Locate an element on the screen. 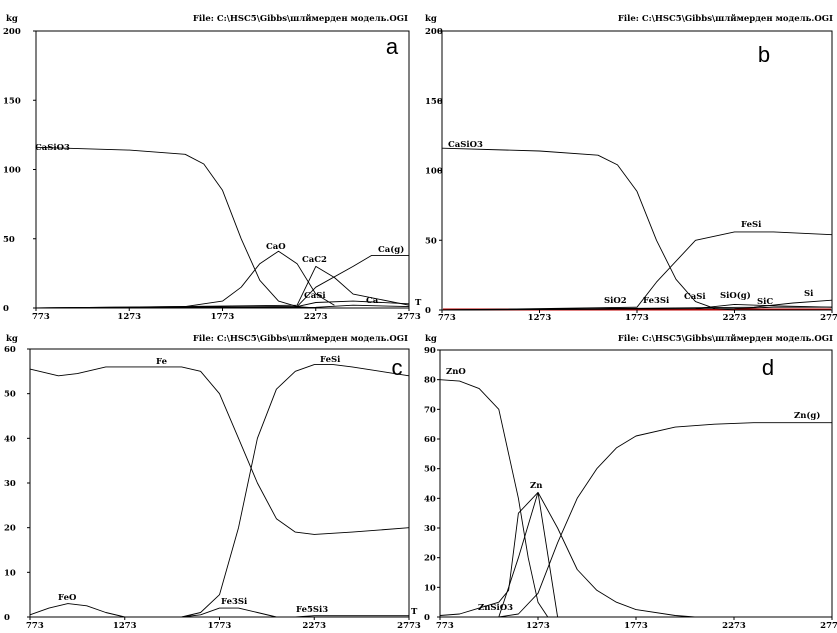  panel-b-x-tick-label: 1773 is located at coordinates (637, 318).